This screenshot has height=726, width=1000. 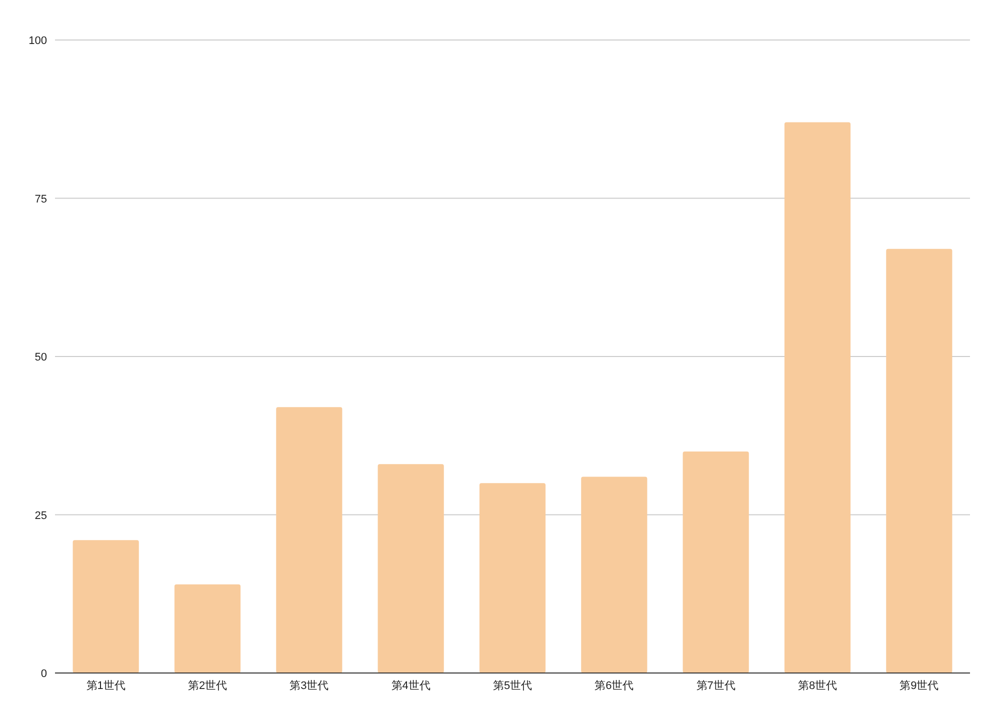 What do you see at coordinates (40, 358) in the screenshot?
I see `y-tick-label: 50` at bounding box center [40, 358].